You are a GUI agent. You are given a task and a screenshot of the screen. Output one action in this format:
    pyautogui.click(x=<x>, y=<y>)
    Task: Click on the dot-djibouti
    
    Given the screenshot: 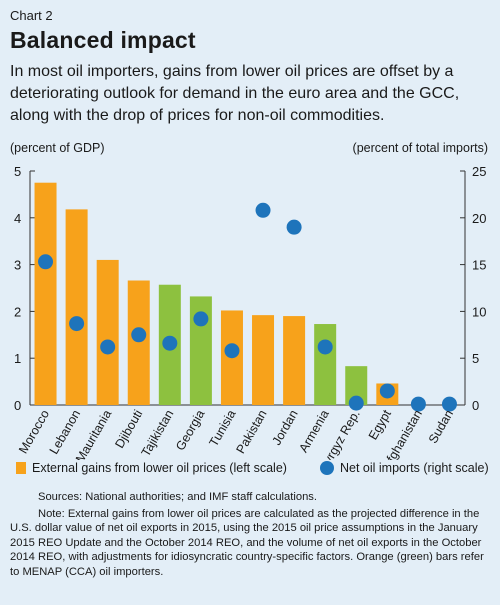 What is the action you would take?
    pyautogui.click(x=139, y=335)
    